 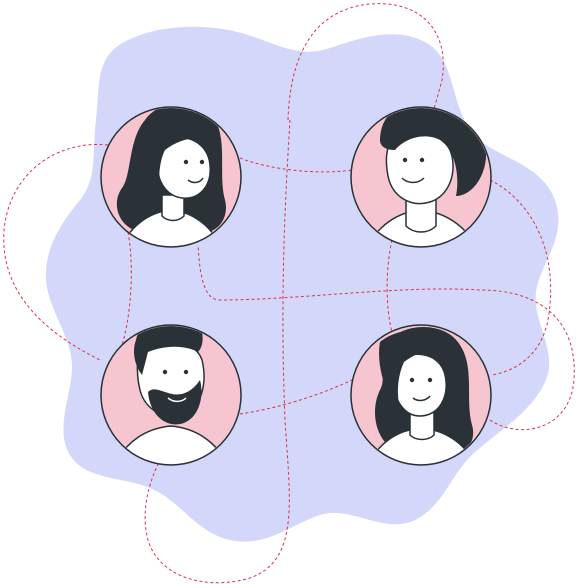 I want to click on hair, so click(x=433, y=152).